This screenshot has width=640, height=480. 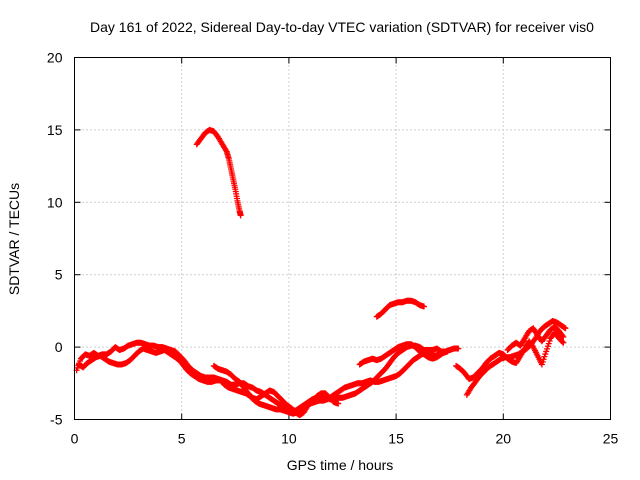 What do you see at coordinates (340, 465) in the screenshot?
I see `x-axis-label: GPS time / hours` at bounding box center [340, 465].